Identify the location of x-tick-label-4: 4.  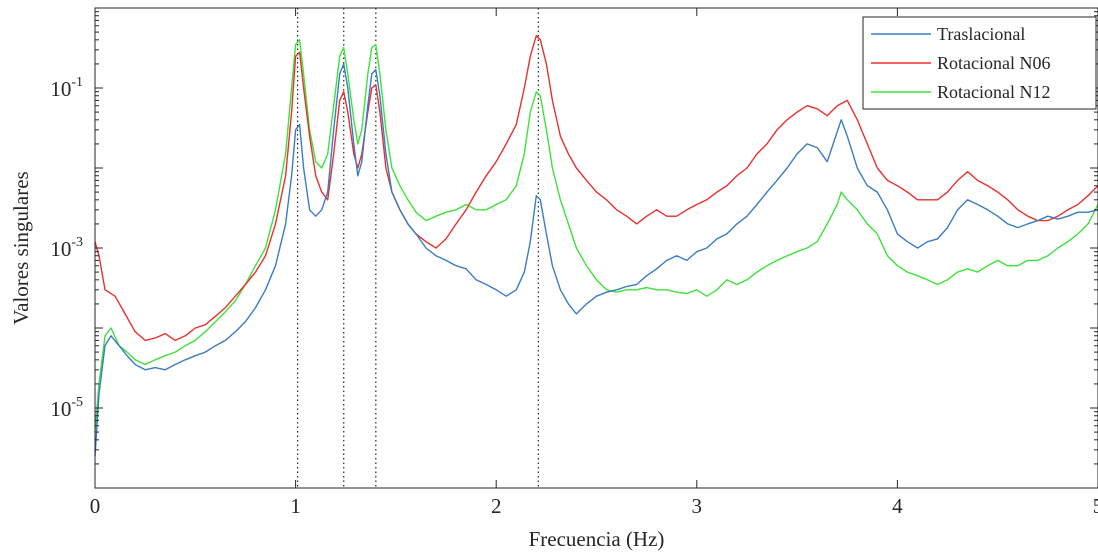
(897, 506).